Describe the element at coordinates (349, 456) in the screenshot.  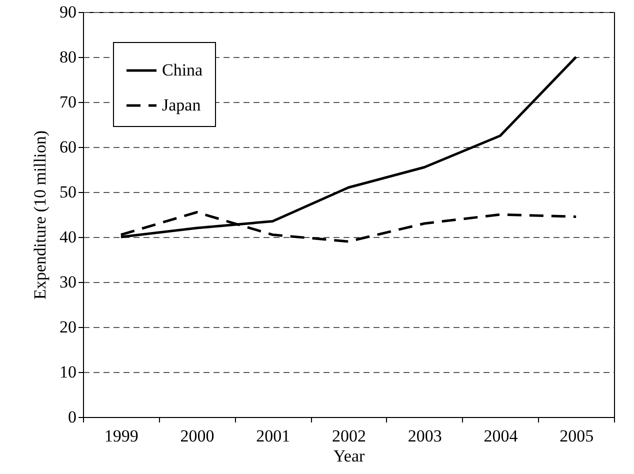
I see `x-axis-title: Year` at that location.